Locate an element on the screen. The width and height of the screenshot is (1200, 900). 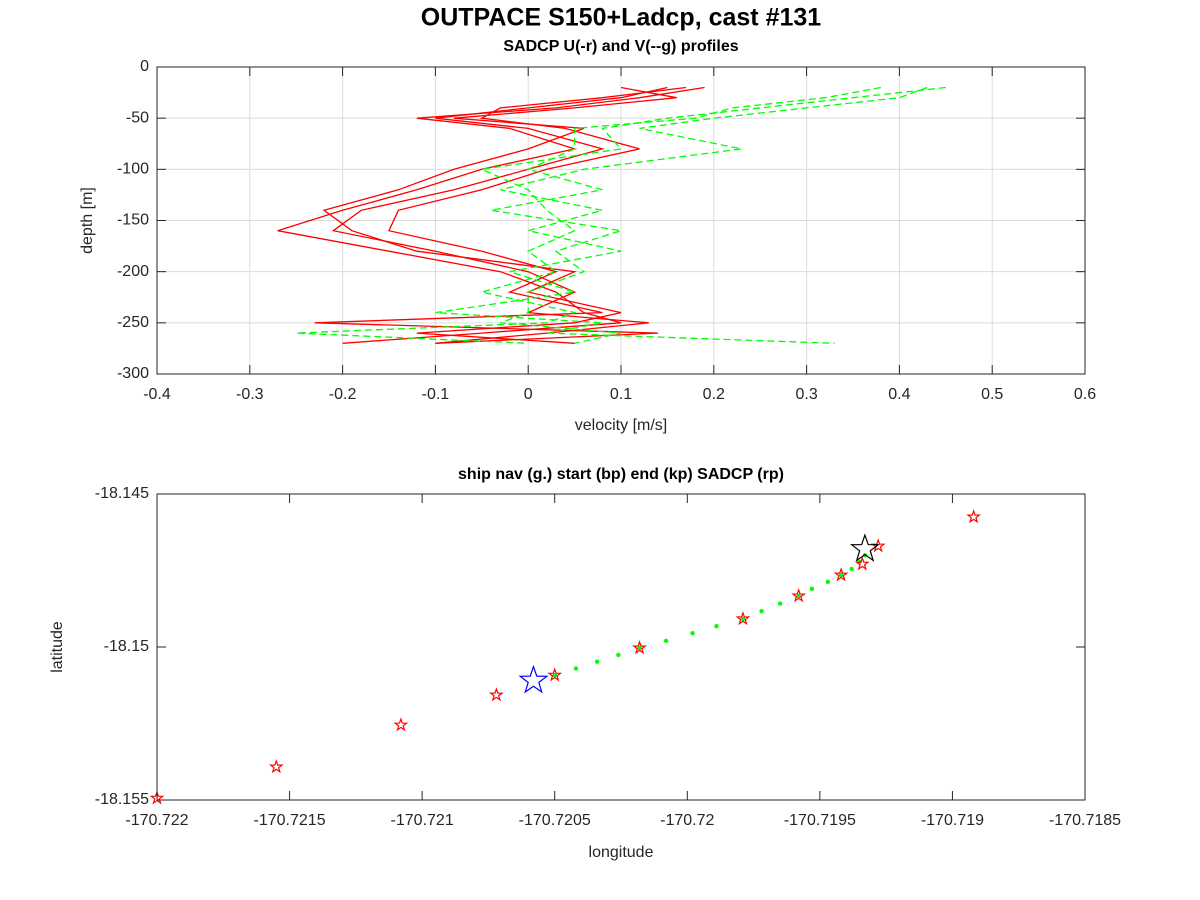
x-tick-label: -170.722 is located at coordinates (156, 820).